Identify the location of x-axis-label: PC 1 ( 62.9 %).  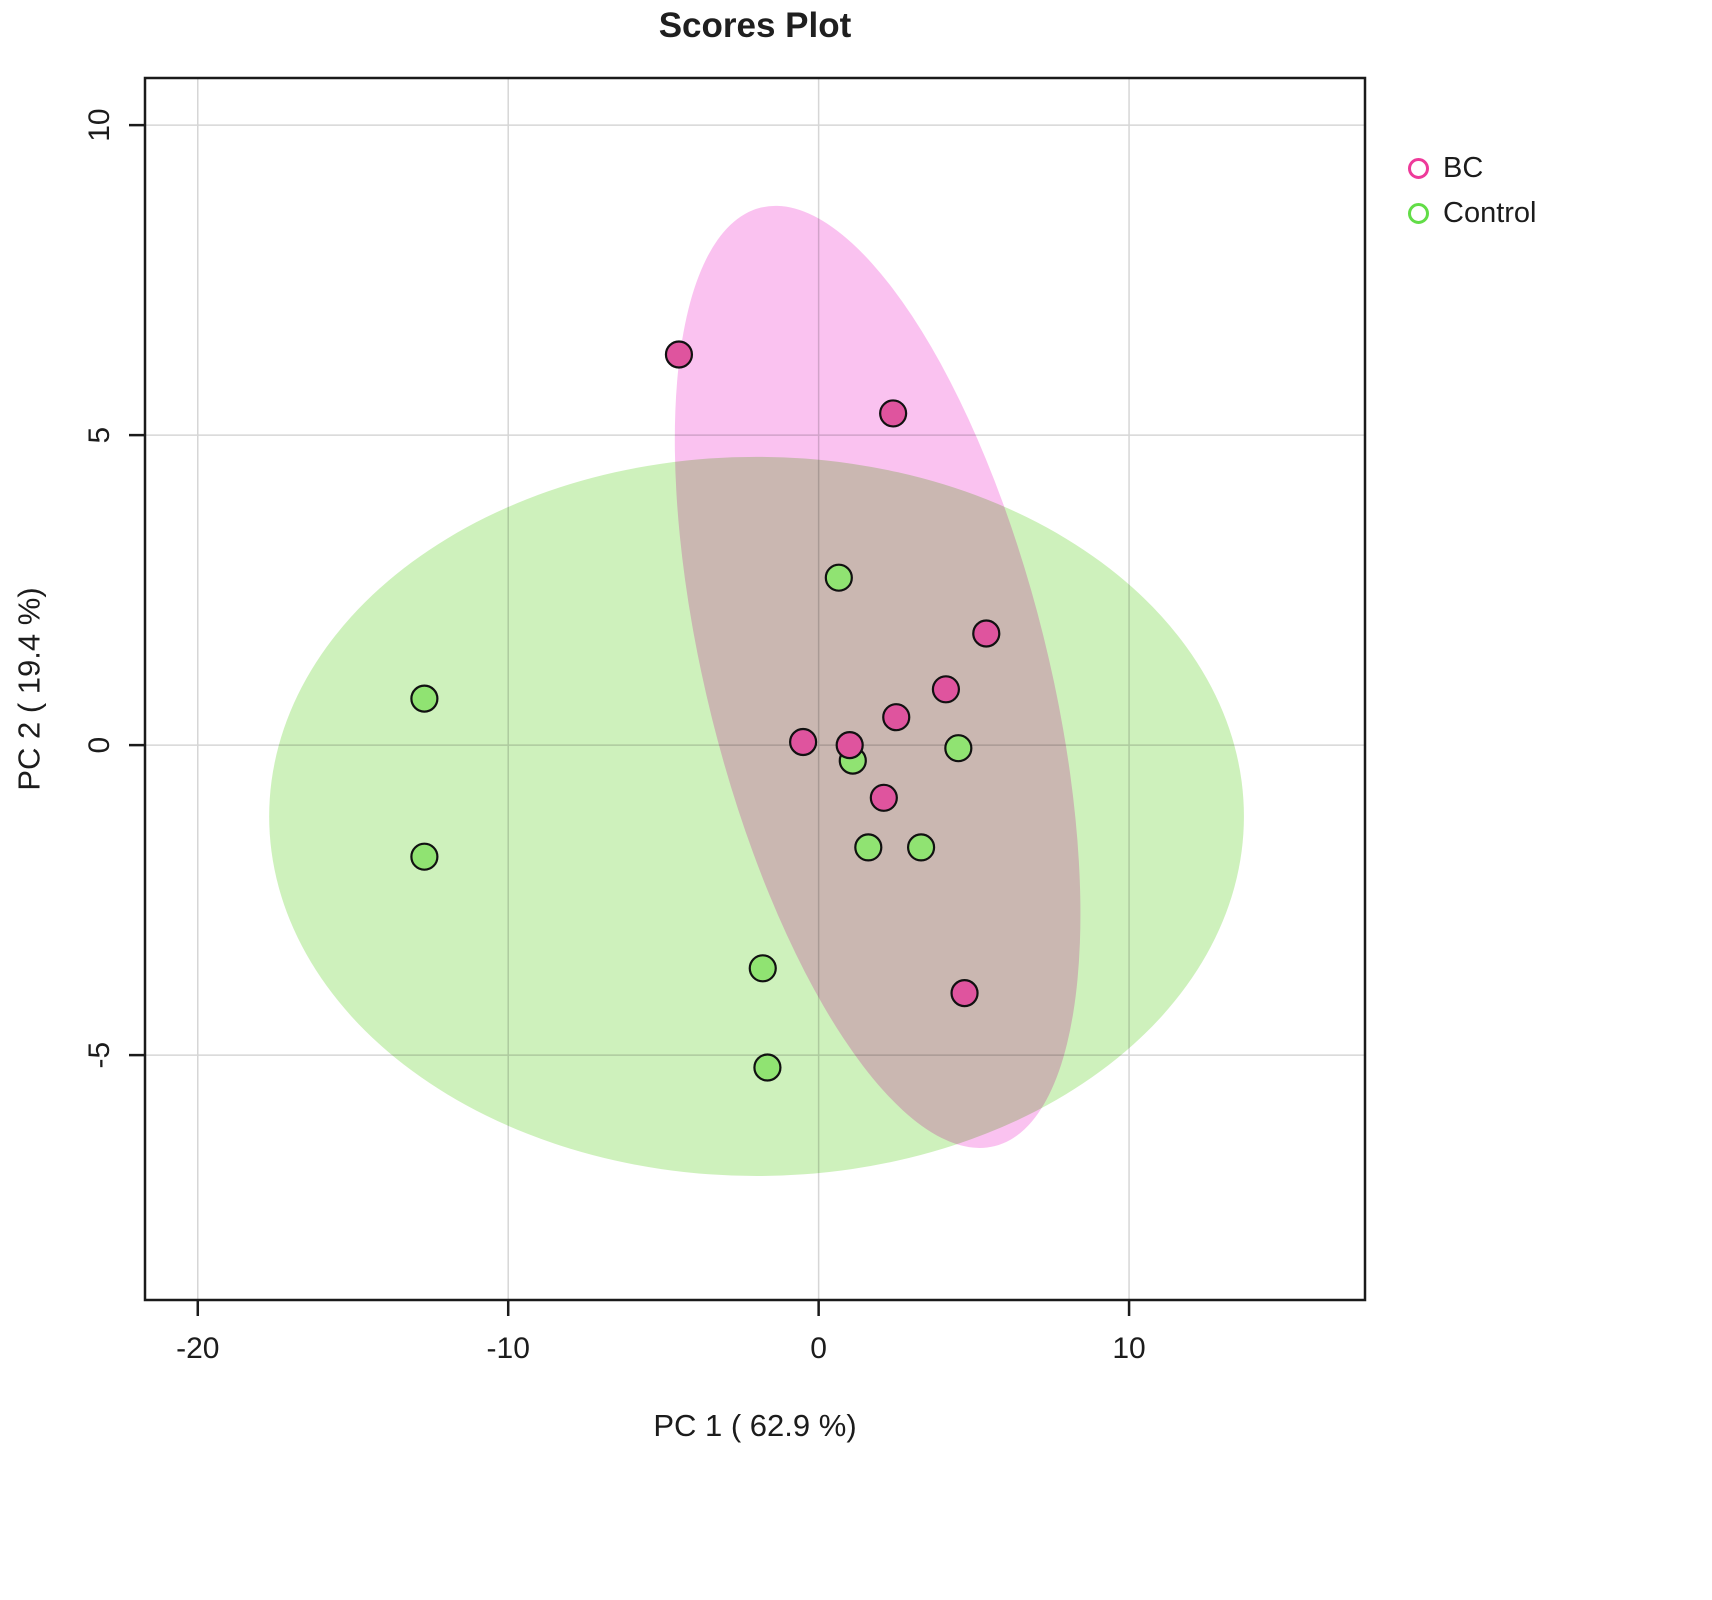
(755, 1425).